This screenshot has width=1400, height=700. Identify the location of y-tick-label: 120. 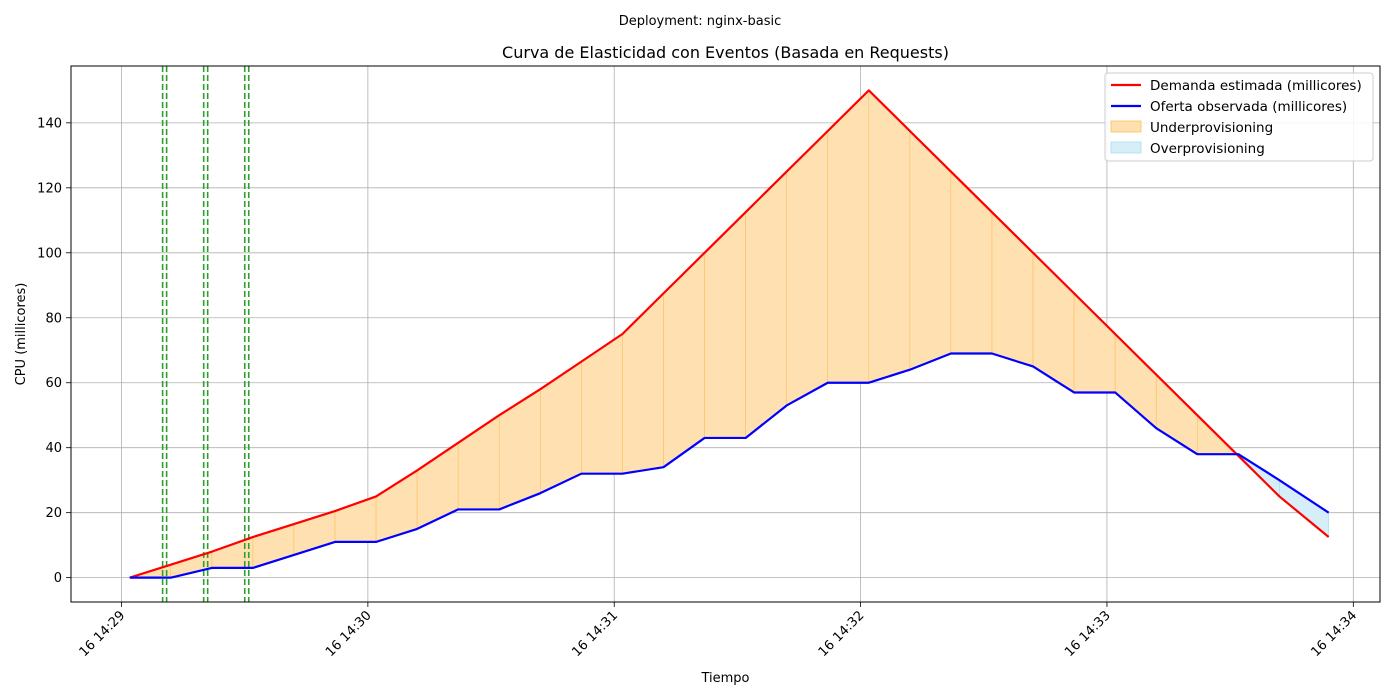
(49, 188).